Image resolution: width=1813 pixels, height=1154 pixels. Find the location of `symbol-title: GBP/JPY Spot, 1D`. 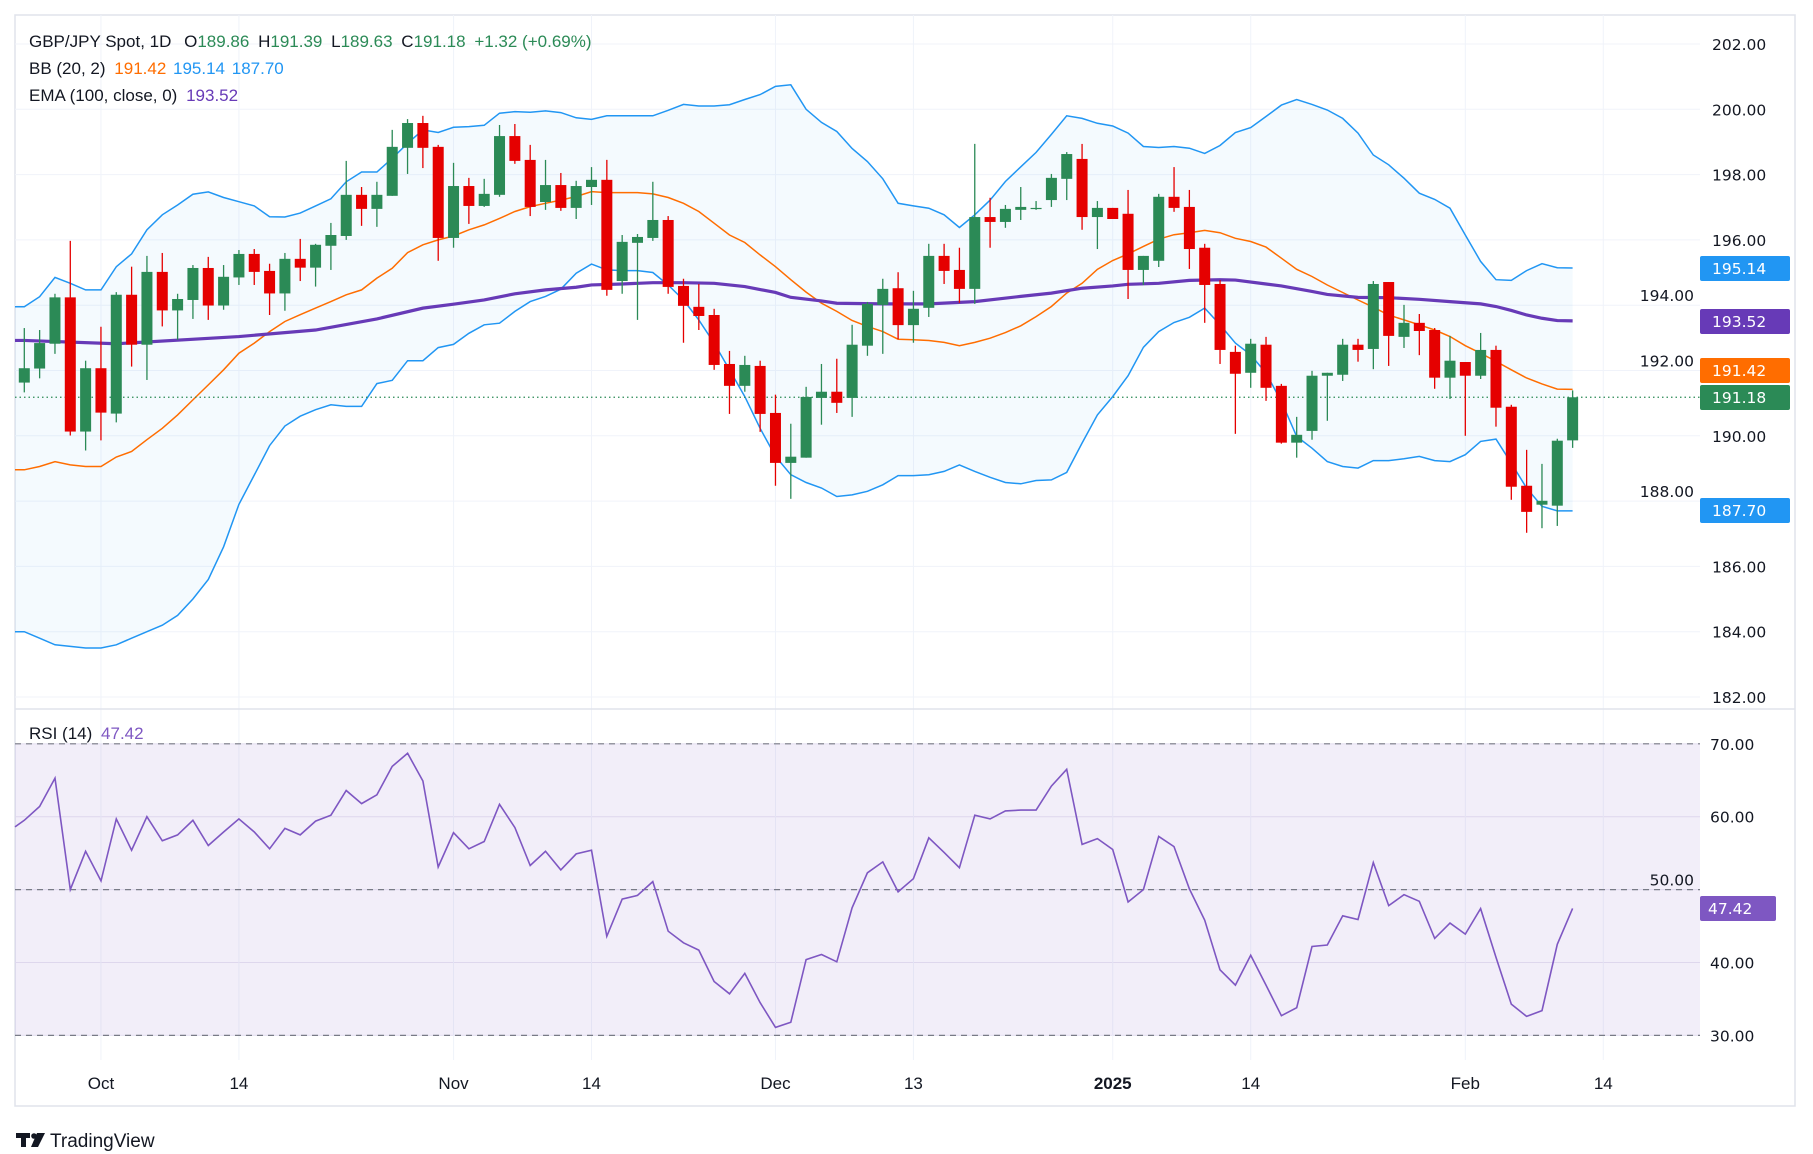

symbol-title: GBP/JPY Spot, 1D is located at coordinates (100, 41).